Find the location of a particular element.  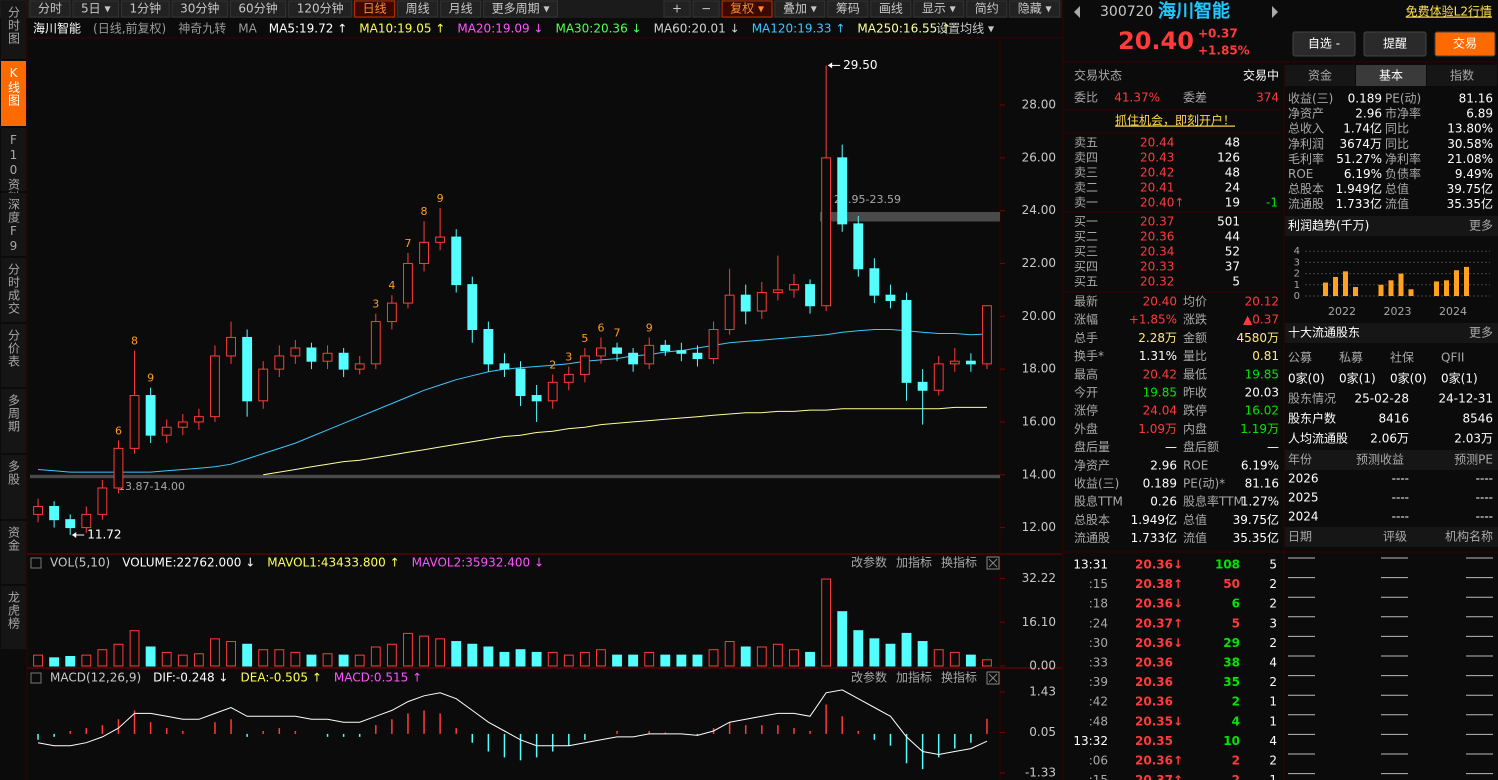

nine-turn-label: 4 is located at coordinates (391, 285).